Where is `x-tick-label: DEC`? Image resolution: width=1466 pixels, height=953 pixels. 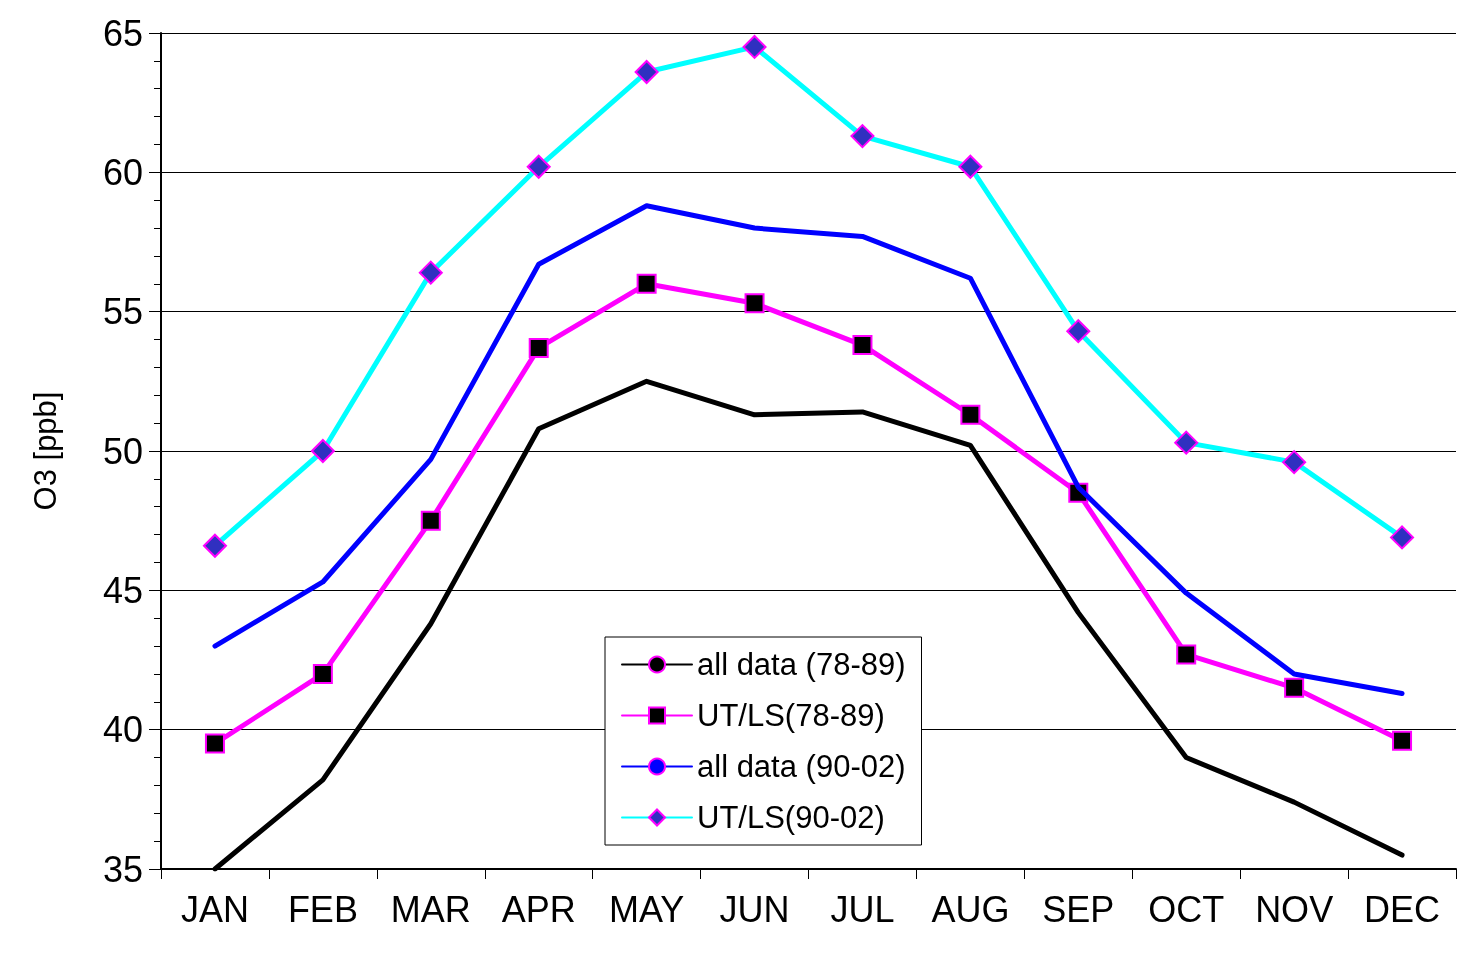
x-tick-label: DEC is located at coordinates (1402, 909).